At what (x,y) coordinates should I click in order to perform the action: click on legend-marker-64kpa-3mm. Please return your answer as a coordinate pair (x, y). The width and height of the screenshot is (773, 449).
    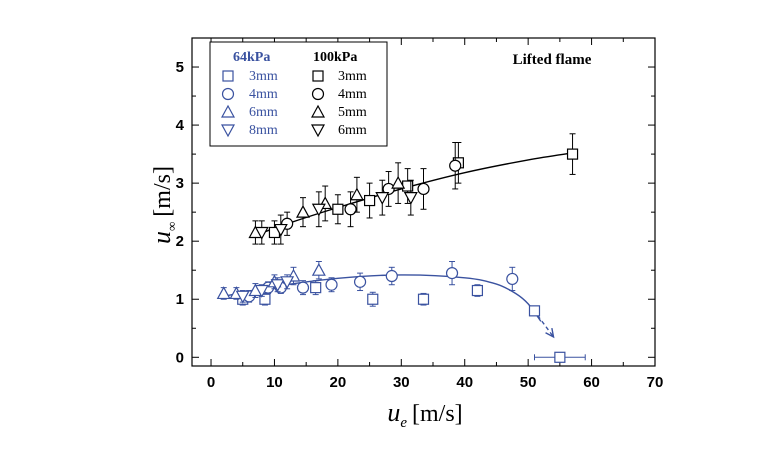
    Looking at the image, I should click on (228, 76).